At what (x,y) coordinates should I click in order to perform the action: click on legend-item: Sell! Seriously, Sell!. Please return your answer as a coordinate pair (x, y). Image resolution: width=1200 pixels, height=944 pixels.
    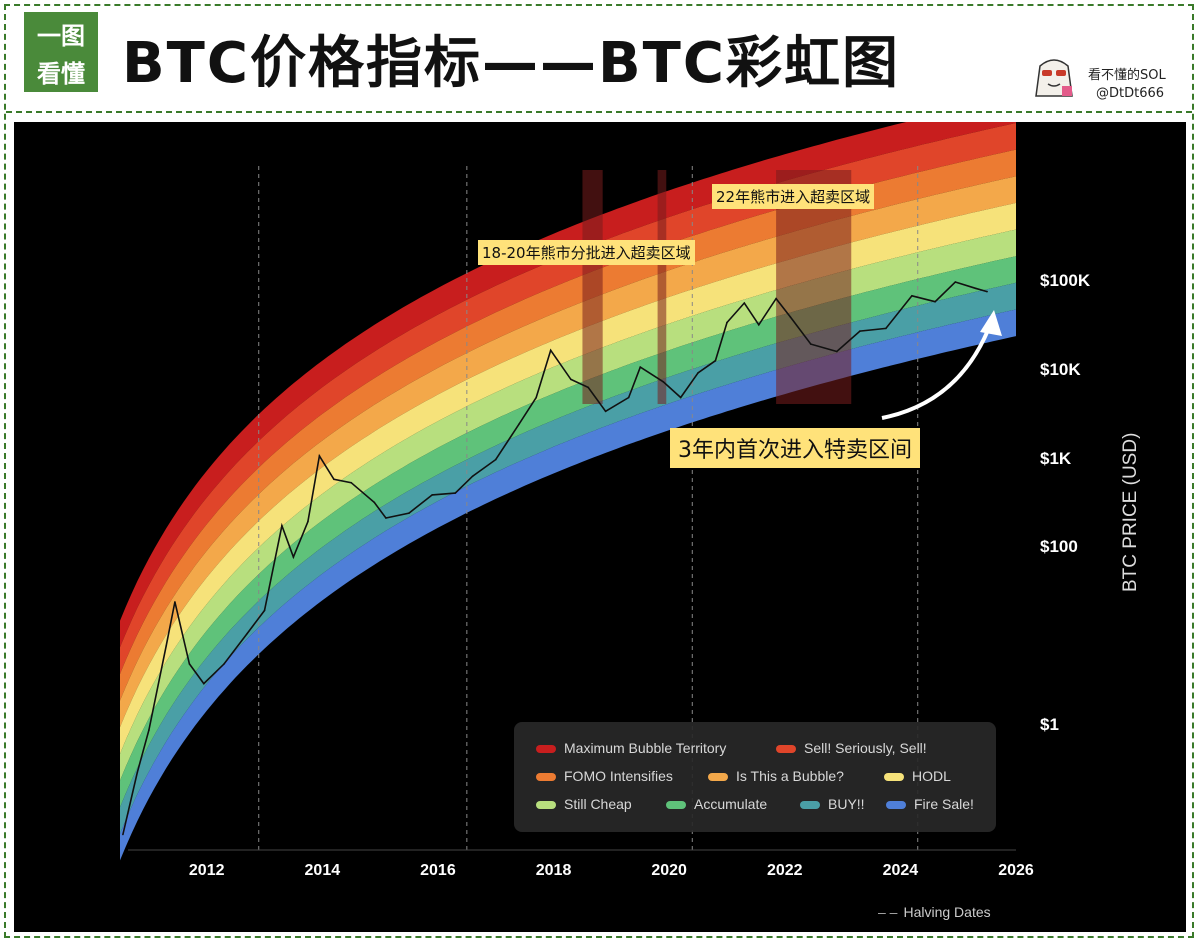
    Looking at the image, I should click on (851, 748).